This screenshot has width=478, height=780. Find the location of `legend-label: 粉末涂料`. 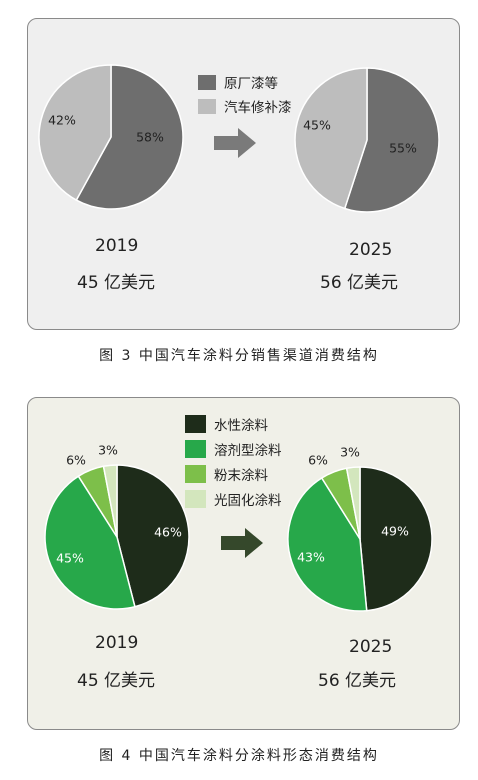

legend-label: 粉末涂料 is located at coordinates (241, 475).